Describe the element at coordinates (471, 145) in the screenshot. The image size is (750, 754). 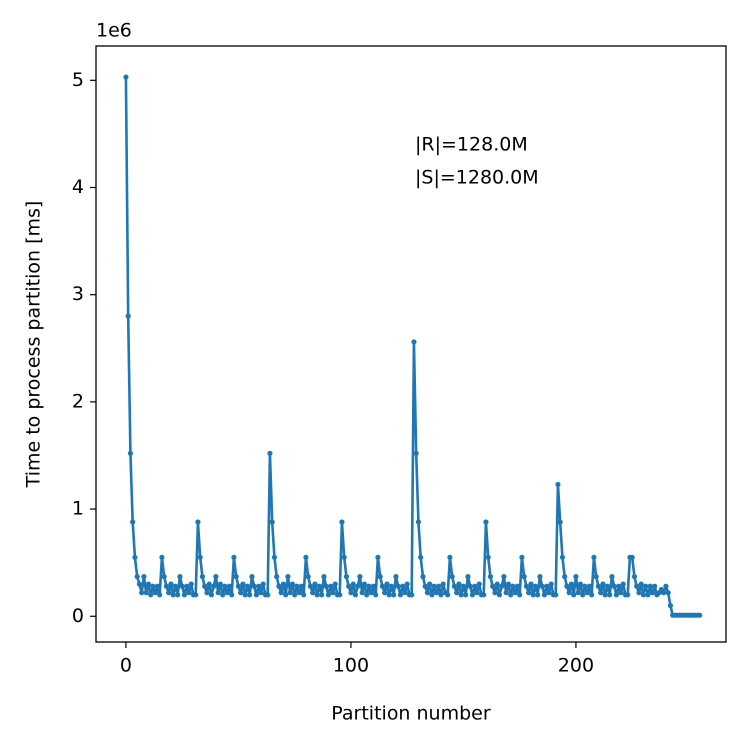
I see `annotation: |R|=128.0M` at that location.